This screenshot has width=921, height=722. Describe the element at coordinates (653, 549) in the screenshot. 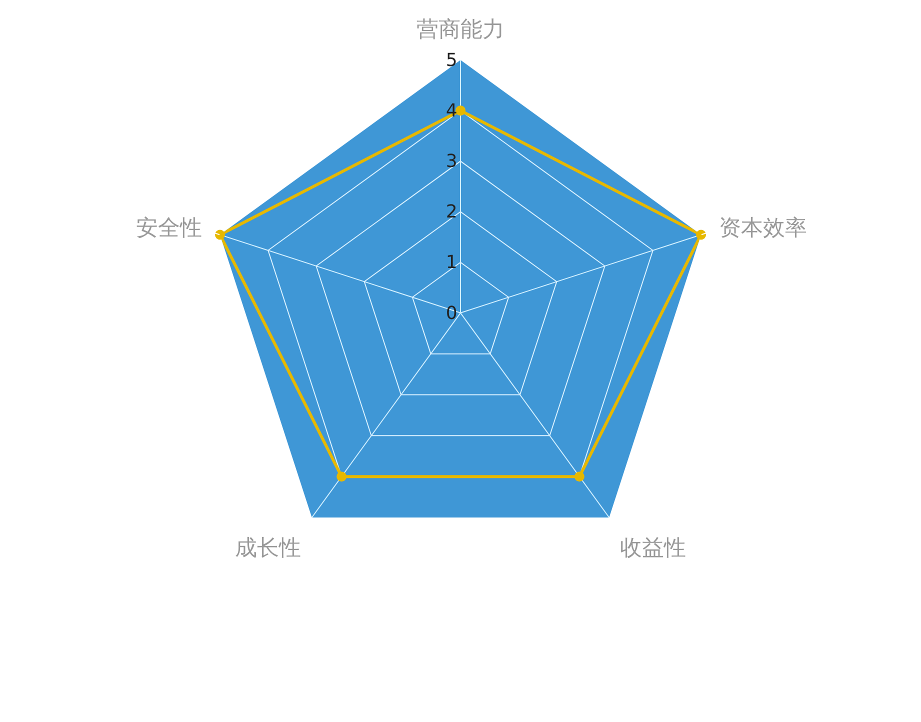

I see `spoke-label: 收益性` at that location.